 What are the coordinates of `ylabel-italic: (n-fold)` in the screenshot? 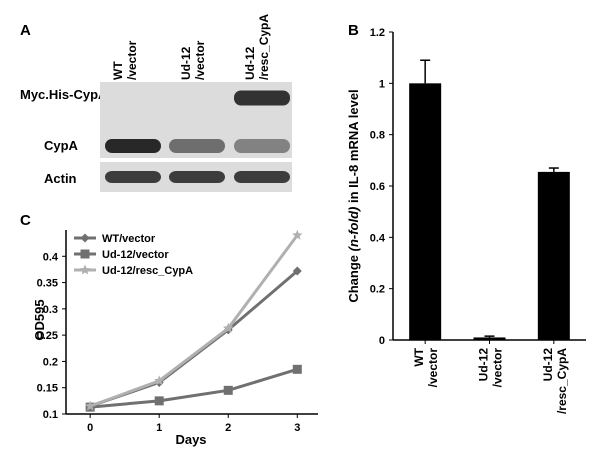 It's located at (353, 229).